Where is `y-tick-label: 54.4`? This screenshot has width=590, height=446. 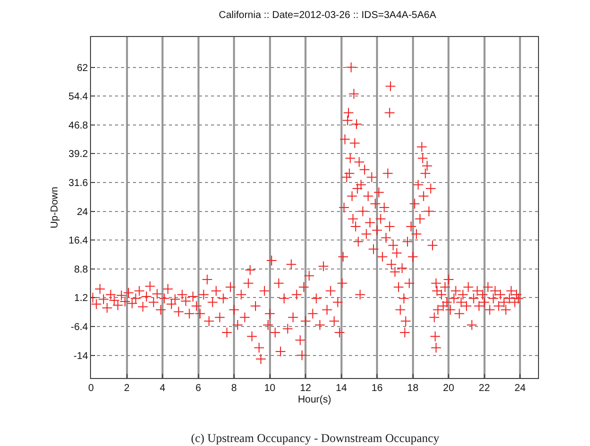
y-tick-label: 54.4 is located at coordinates (78, 97).